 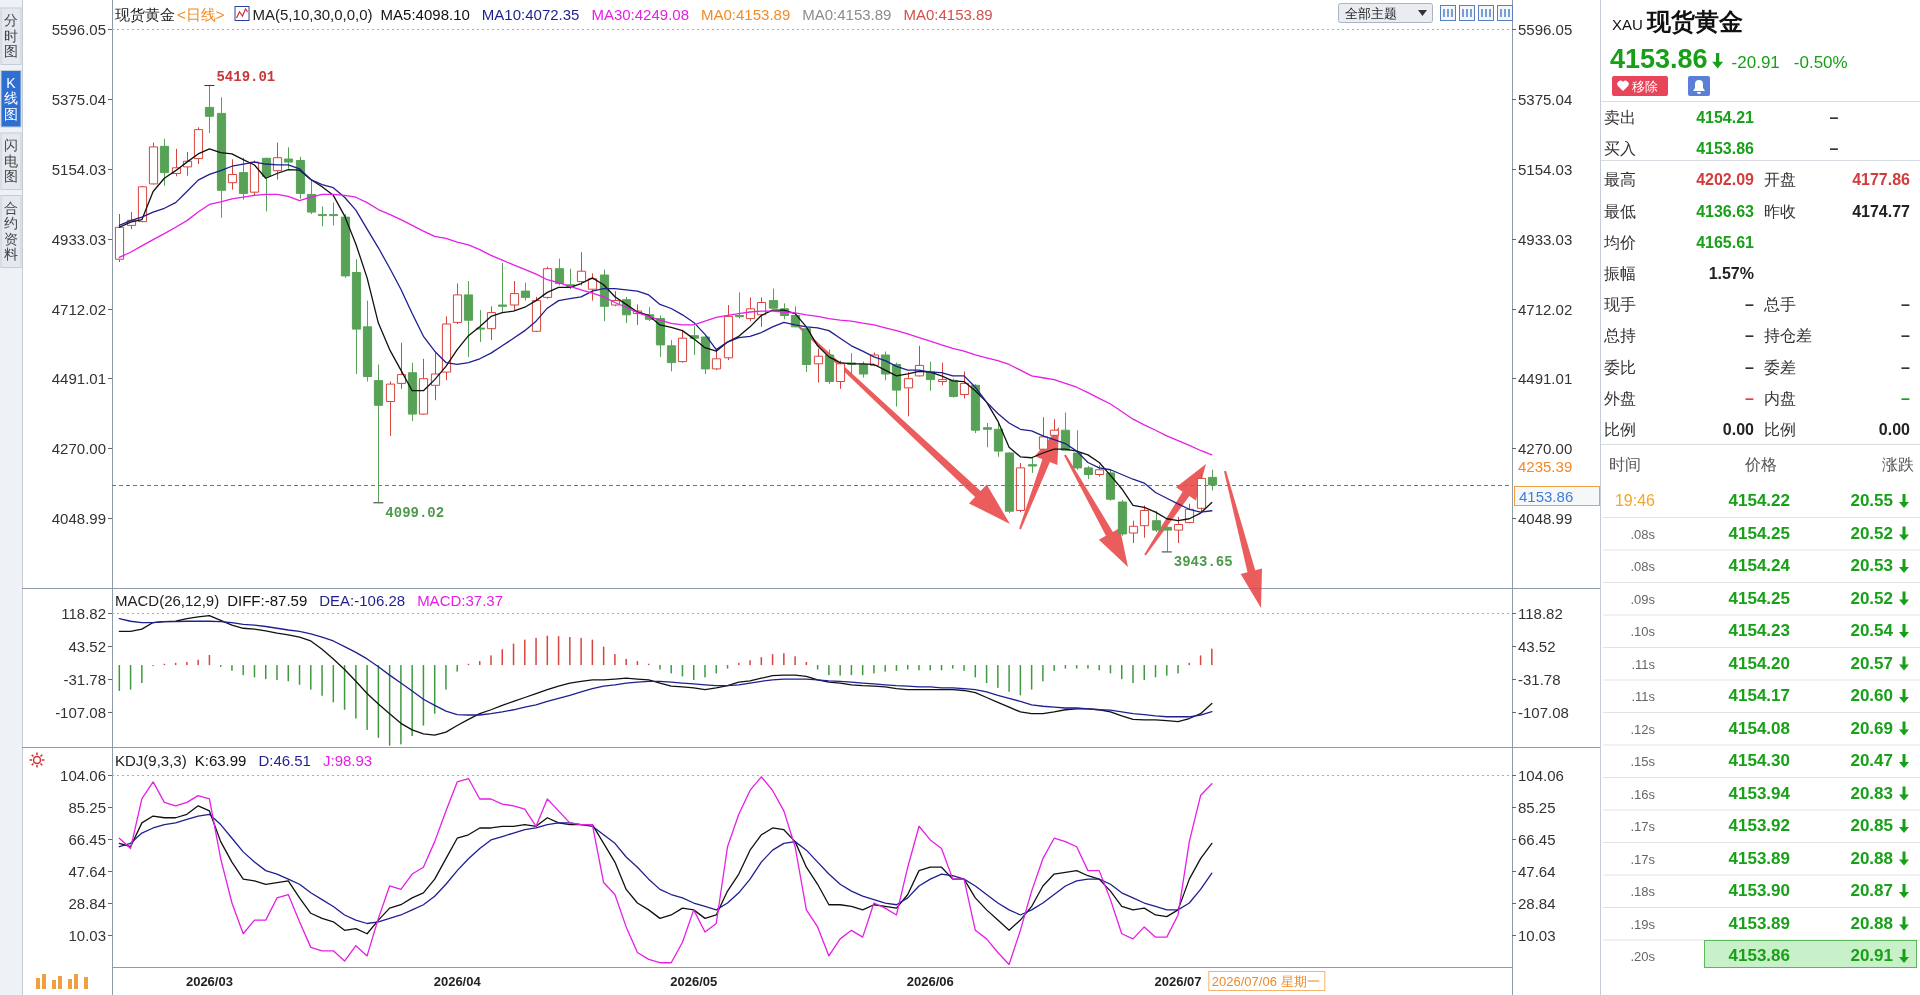 I want to click on annotation: 20.85, so click(x=1871, y=825).